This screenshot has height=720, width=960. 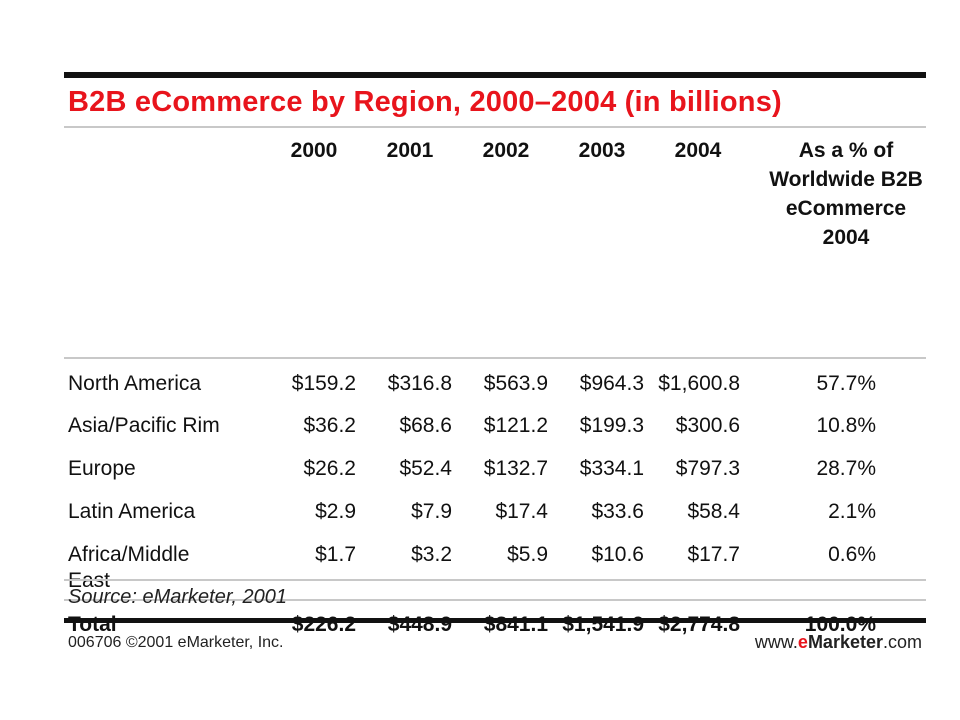 I want to click on column-header: As a % of Worldwide B2B eCommerce 2004, so click(x=836, y=244).